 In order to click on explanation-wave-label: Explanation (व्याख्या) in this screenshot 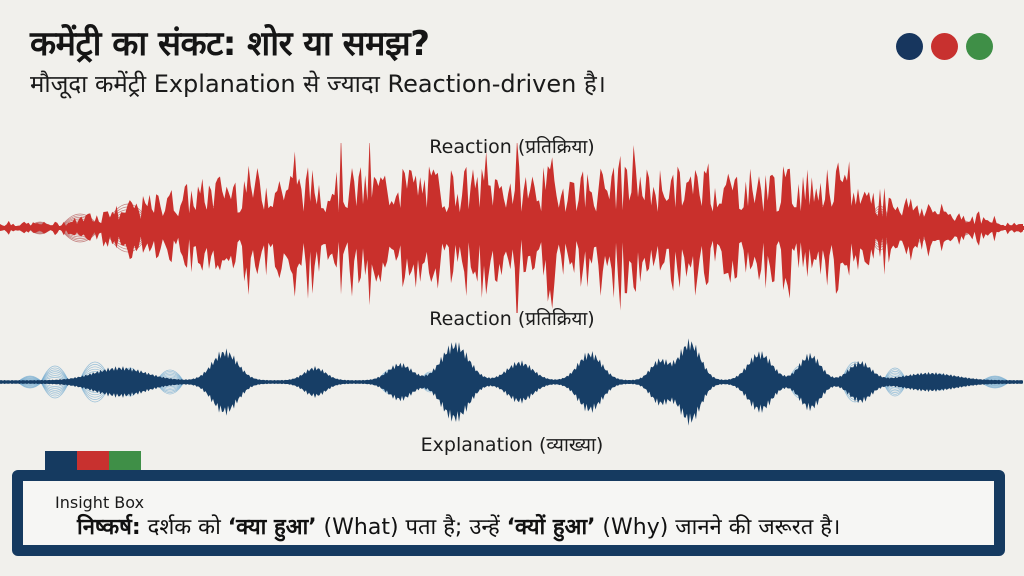, I will do `click(512, 445)`.